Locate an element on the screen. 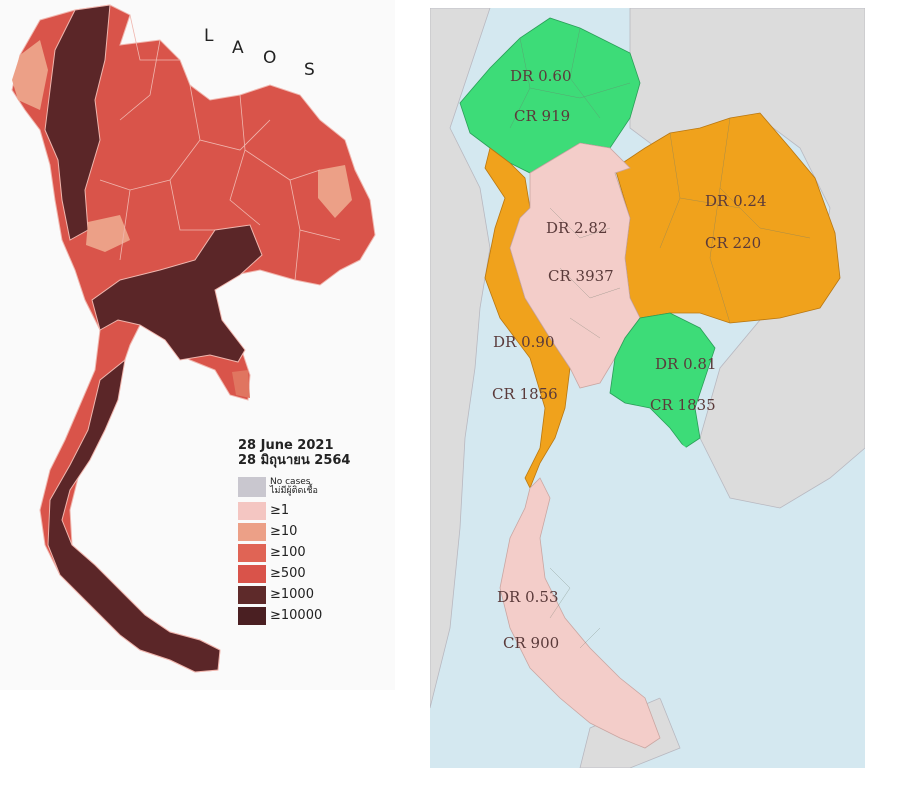  region-north-cr: CR 919 is located at coordinates (542, 116).